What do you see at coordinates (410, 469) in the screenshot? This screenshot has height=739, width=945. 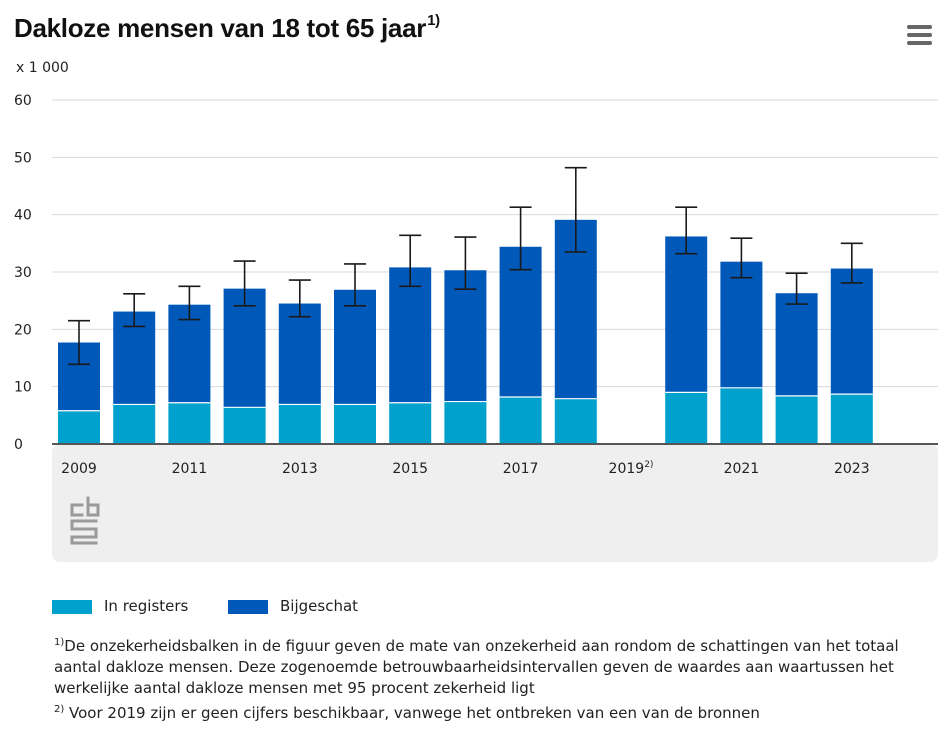 I see `x-tick-label: 2015` at bounding box center [410, 469].